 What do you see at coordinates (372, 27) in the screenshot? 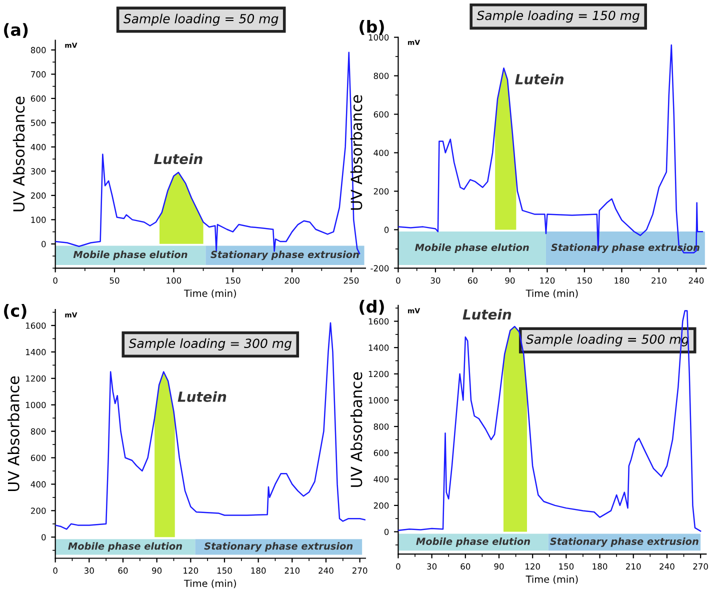
I see `text: (b)` at bounding box center [372, 27].